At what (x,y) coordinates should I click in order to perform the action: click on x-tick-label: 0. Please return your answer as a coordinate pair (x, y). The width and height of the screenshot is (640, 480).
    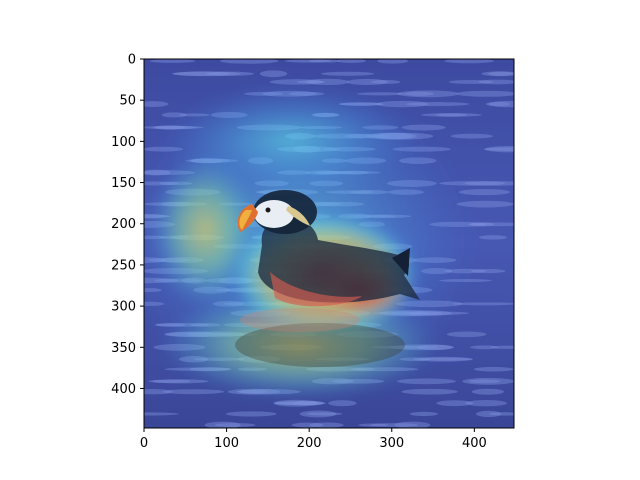
    Looking at the image, I should click on (144, 443).